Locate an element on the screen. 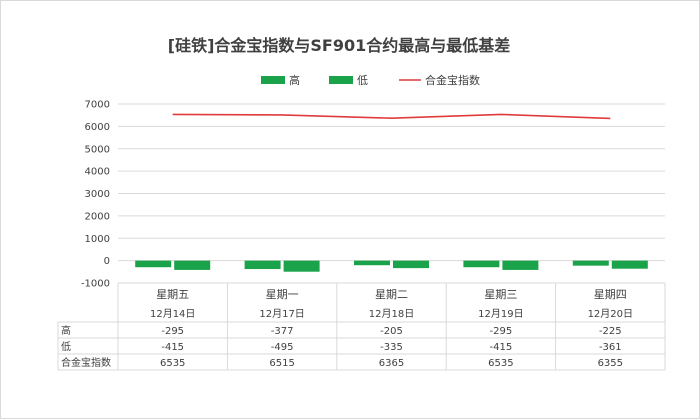  legend-swatch-low is located at coordinates (341, 80).